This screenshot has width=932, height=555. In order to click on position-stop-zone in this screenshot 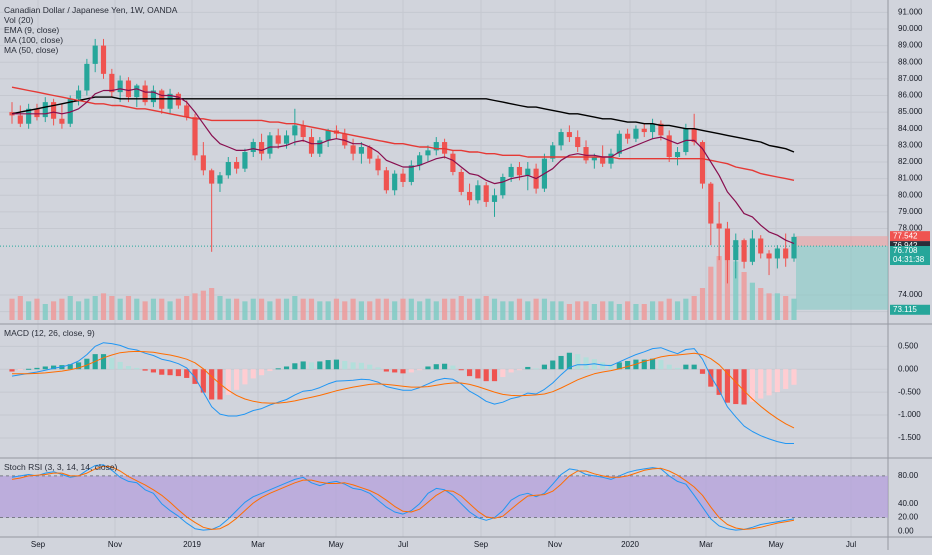, I will do `click(842, 241)`.